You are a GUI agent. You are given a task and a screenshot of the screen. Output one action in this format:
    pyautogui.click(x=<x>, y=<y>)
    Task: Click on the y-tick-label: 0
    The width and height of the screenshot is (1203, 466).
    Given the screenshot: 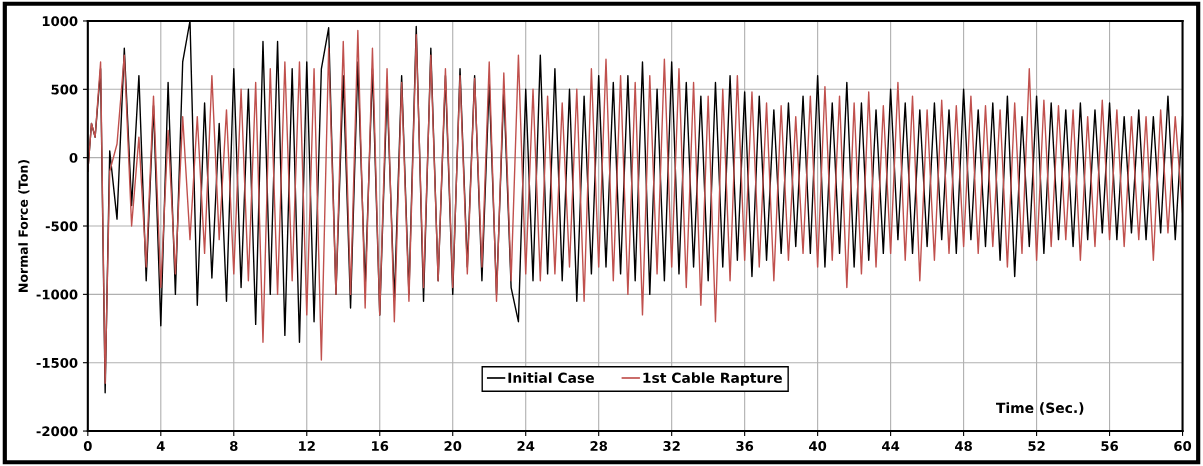 What is the action you would take?
    pyautogui.click(x=73, y=157)
    